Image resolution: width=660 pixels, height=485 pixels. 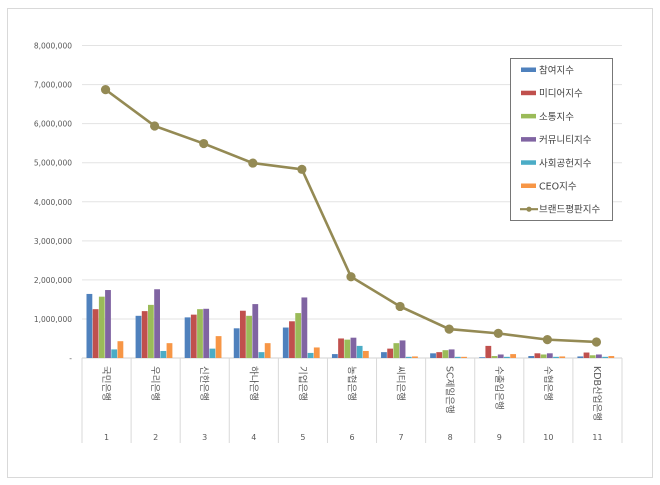 What do you see at coordinates (253, 383) in the screenshot?
I see `category-label: 하나은행` at bounding box center [253, 383].